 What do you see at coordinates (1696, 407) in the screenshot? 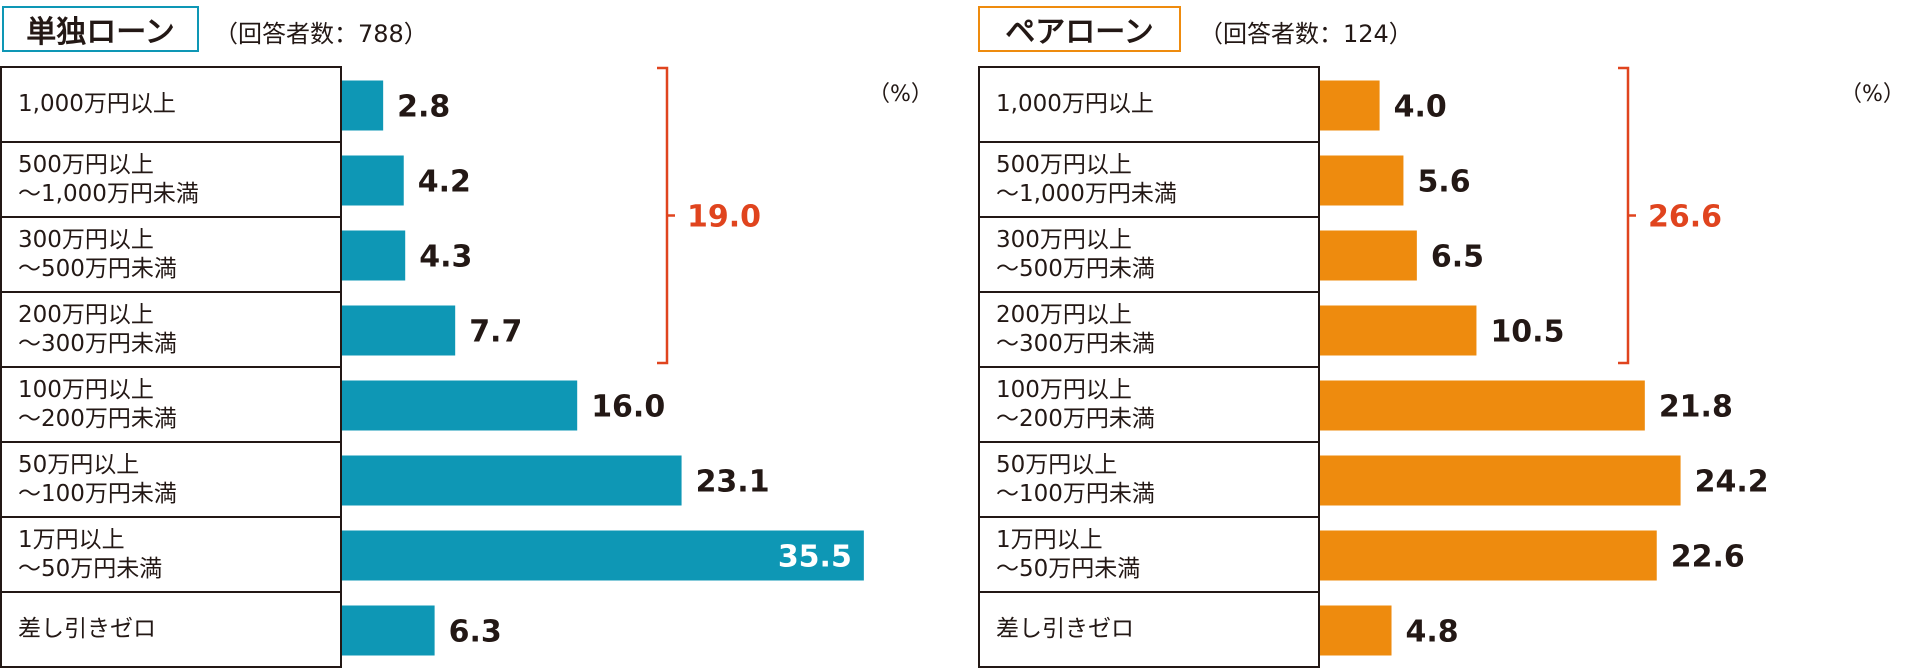
I see `data-label: 21.8` at bounding box center [1696, 407].